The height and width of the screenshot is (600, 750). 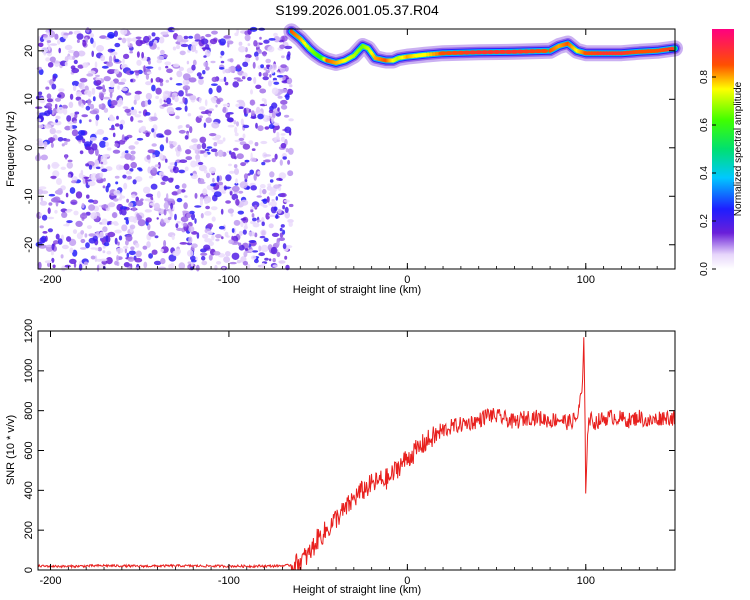 What do you see at coordinates (357, 10) in the screenshot?
I see `figure-title: S199.2026.001.05.37.R04` at bounding box center [357, 10].